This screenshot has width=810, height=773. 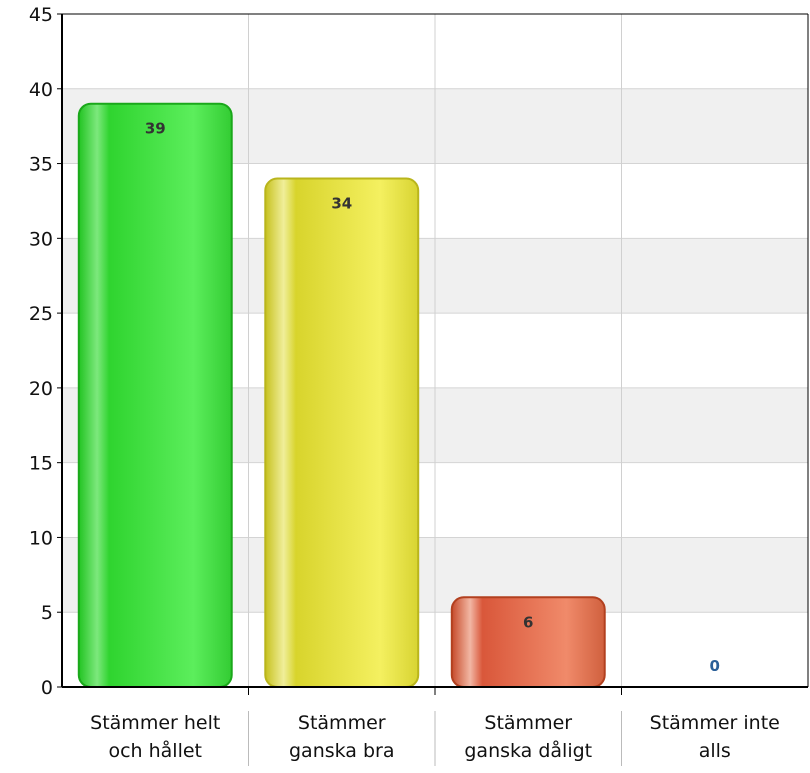 I want to click on x-category-label: Stämmer inte alls, so click(x=715, y=737).